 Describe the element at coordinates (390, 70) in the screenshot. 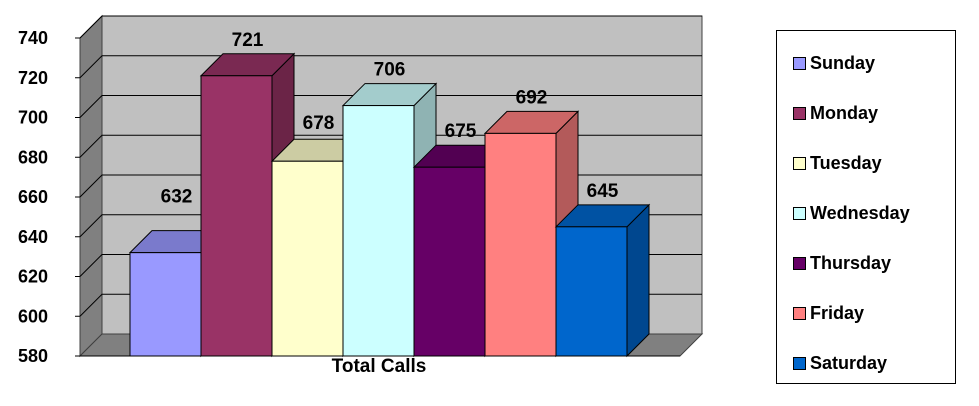

I see `data-label-wednesday: 706` at that location.